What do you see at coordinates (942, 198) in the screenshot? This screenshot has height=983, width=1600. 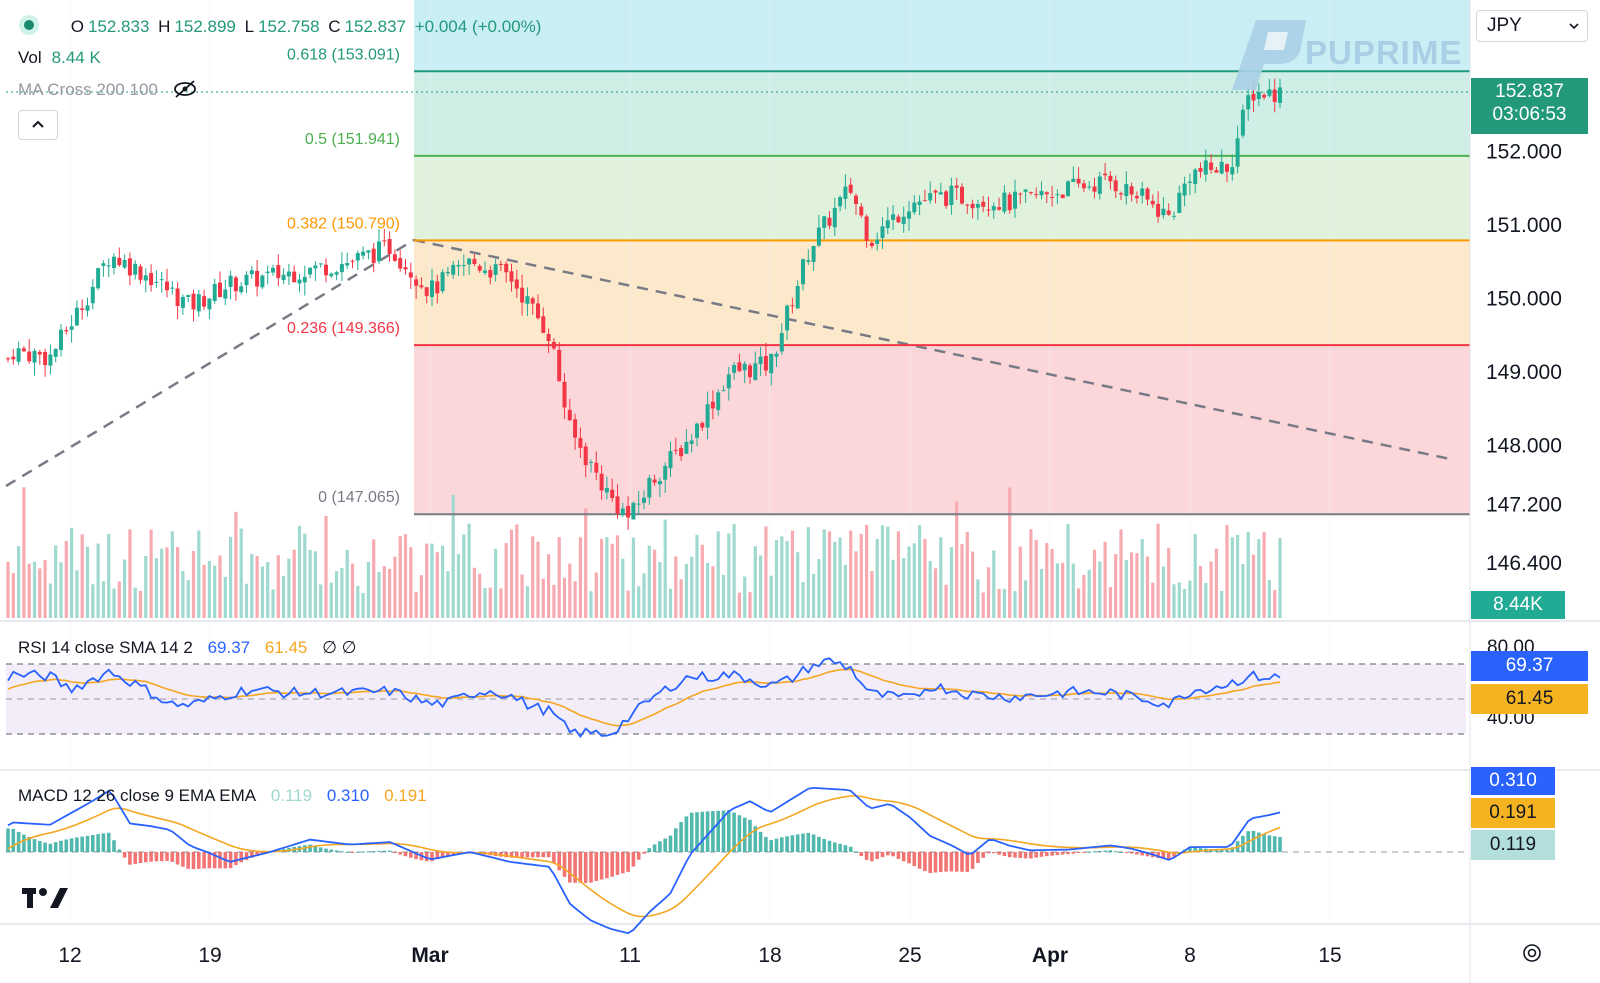 I see `fib-band-0.382` at bounding box center [942, 198].